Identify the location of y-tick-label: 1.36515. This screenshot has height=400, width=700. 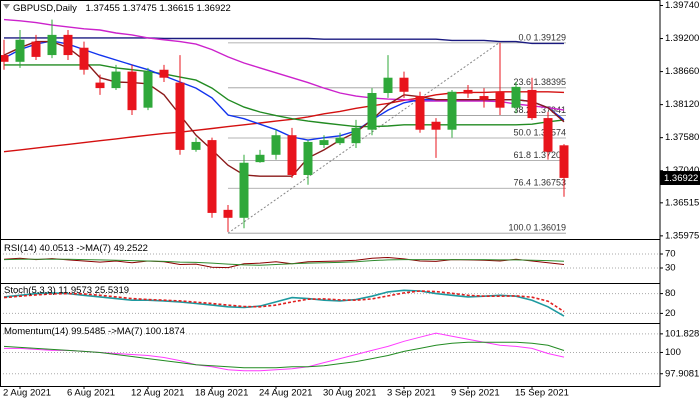
(682, 202).